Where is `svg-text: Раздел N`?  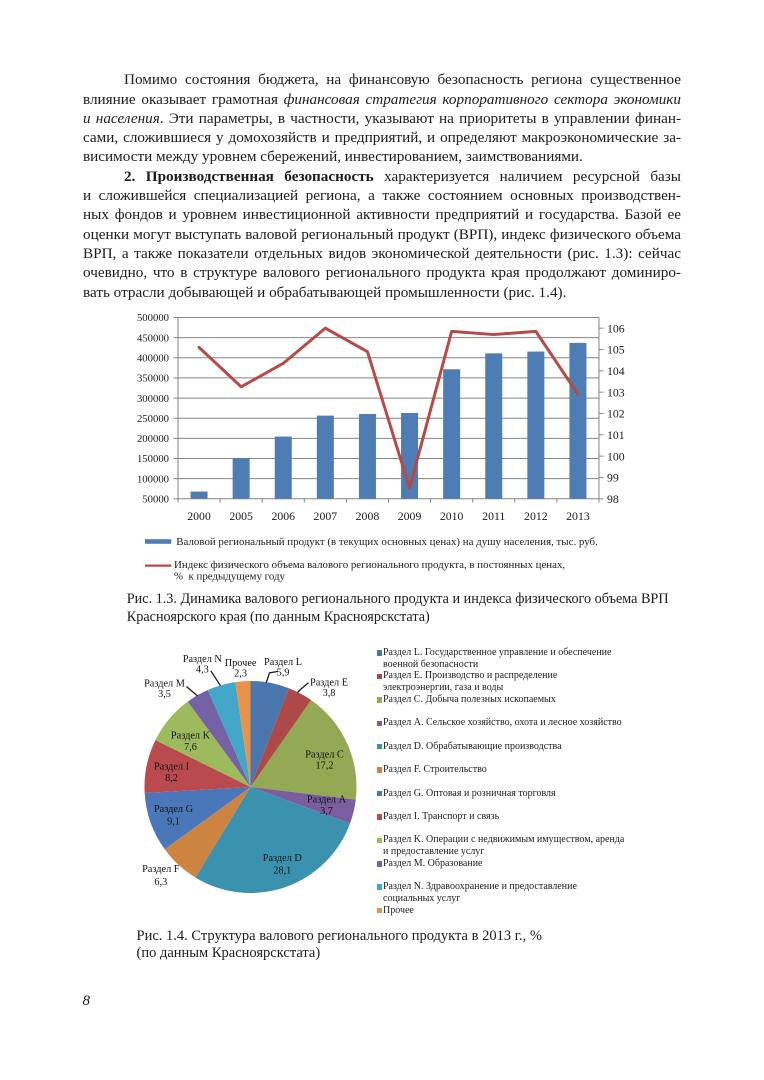 svg-text: Раздел N is located at coordinates (203, 659).